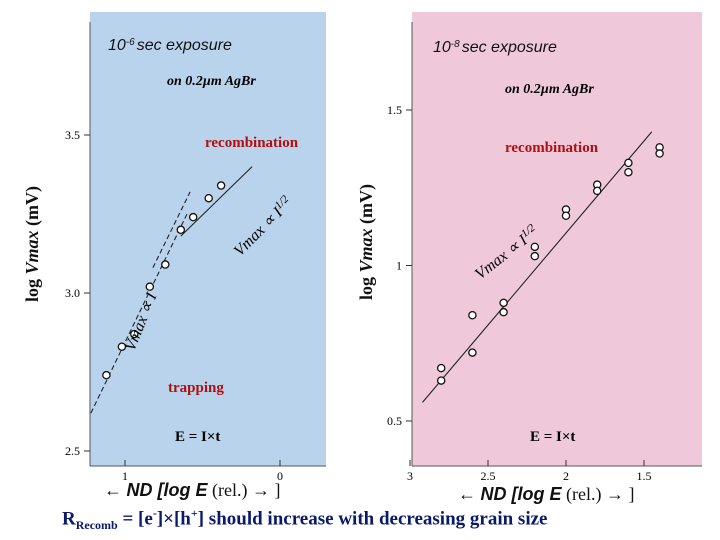  I want to click on c1-xtick-label: 2, so click(566, 476).